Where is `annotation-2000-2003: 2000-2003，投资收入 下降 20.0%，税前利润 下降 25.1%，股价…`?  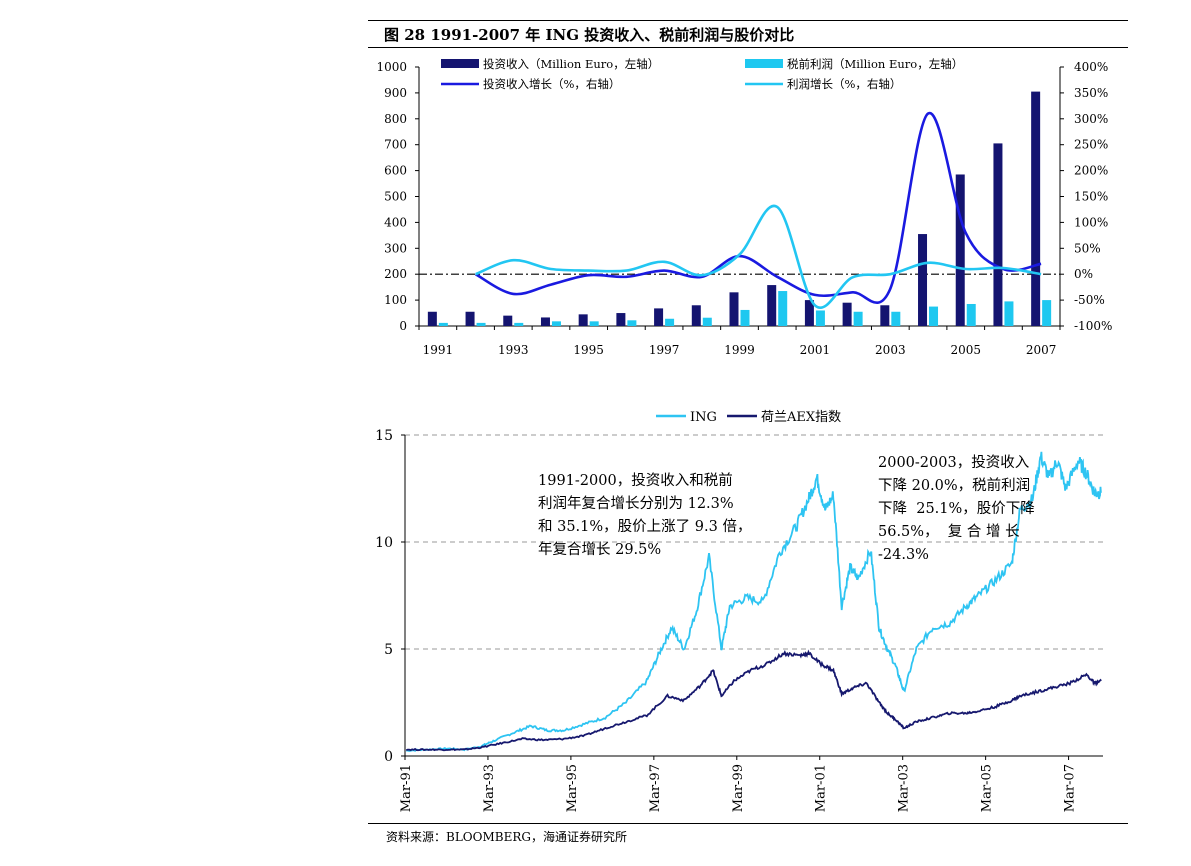
annotation-2000-2003: 2000-2003，投资收入 下降 20.0%，税前利润 下降 25.1%，股价… is located at coordinates (956, 509).